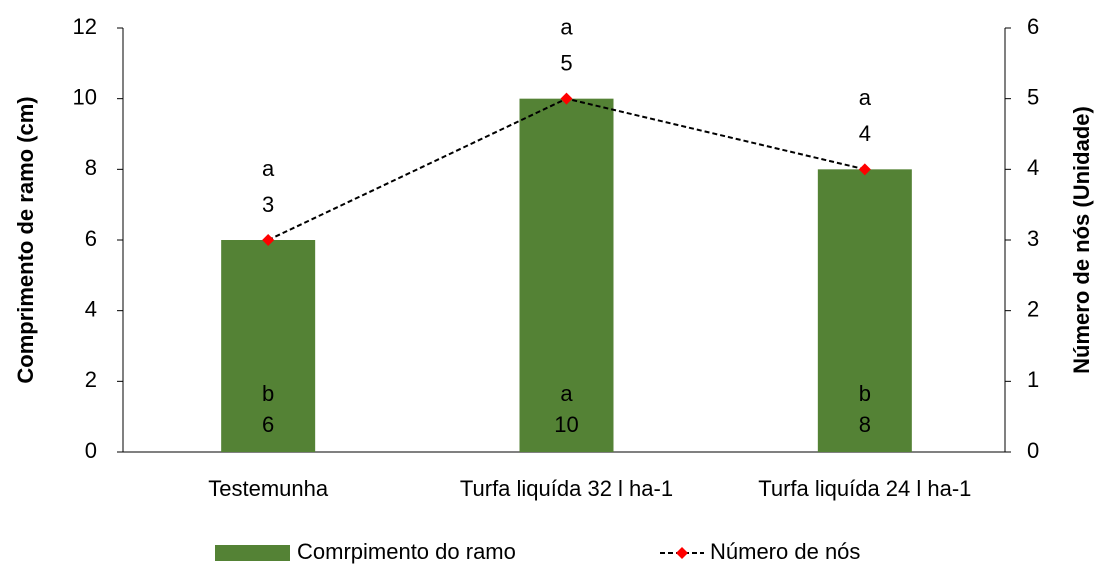 This screenshot has width=1103, height=571. Describe the element at coordinates (85, 26) in the screenshot. I see `y-tick-label: 12` at that location.